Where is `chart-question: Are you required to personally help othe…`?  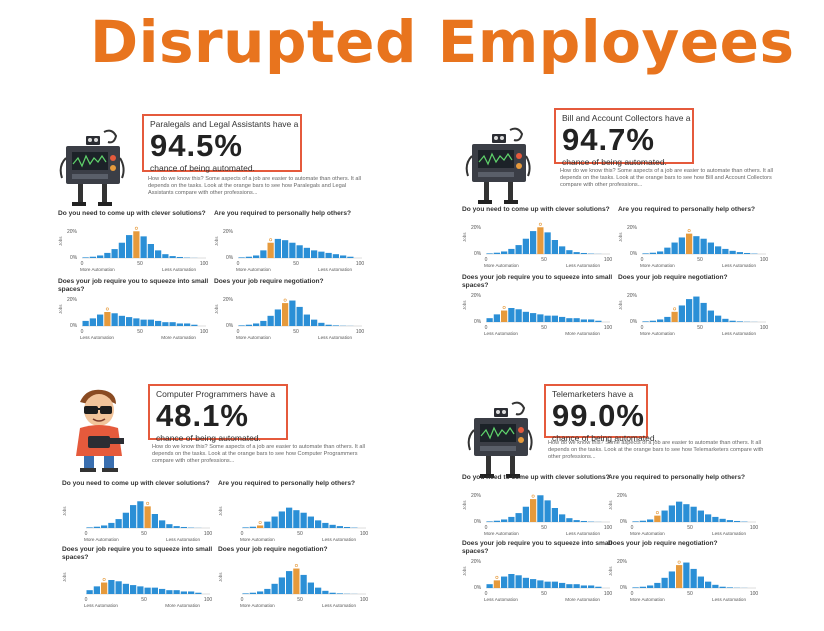
chart-question: Are you required to personally help othe… is located at coordinates (283, 213).